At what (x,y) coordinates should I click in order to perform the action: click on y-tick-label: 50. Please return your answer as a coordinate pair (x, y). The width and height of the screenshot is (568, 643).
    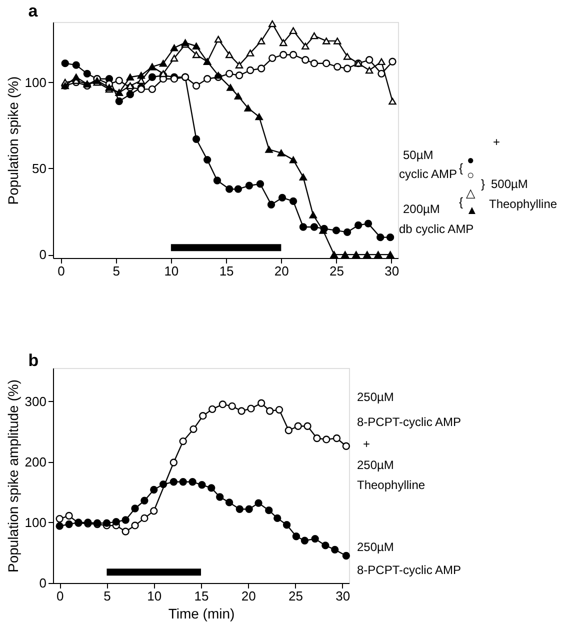
    Looking at the image, I should click on (39, 168).